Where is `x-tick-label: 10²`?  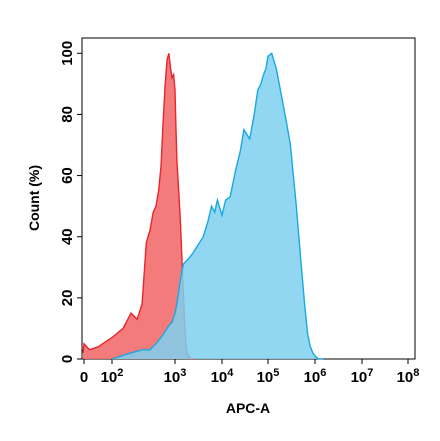
x-tick-label: 10² is located at coordinates (112, 376).